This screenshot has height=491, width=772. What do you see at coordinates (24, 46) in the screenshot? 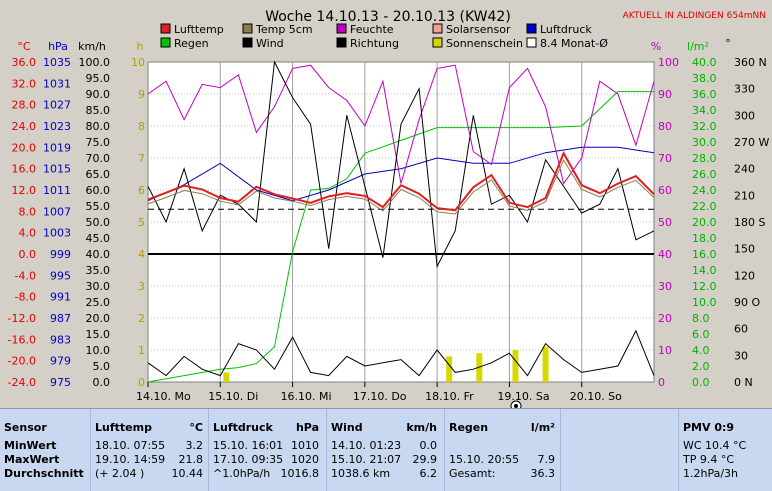
I see `temp-axis-unit: °C` at bounding box center [24, 46].